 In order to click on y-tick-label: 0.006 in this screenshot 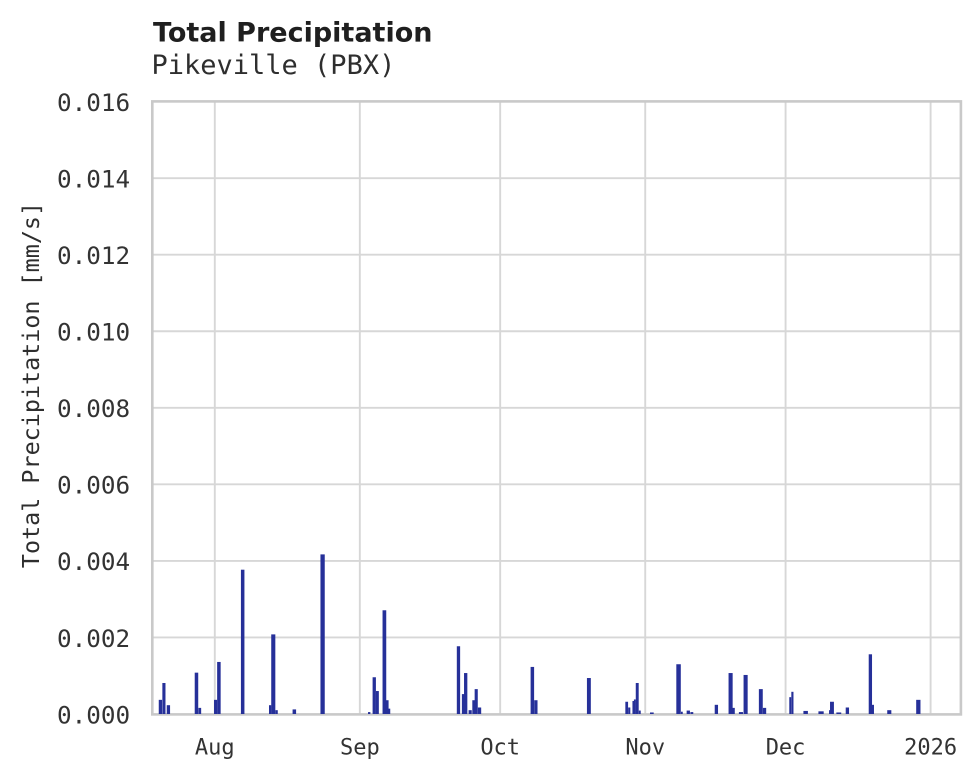, I will do `click(93, 485)`.